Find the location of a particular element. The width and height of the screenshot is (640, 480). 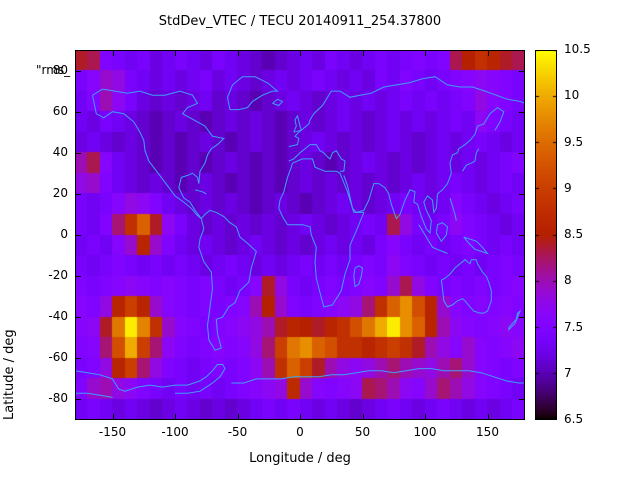

colorbar-tick-label: 7 is located at coordinates (568, 372).